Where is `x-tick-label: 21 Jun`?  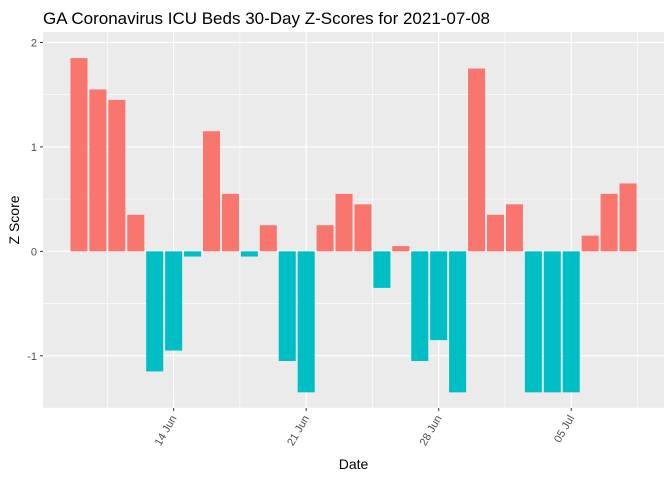
x-tick-label: 21 Jun is located at coordinates (298, 430).